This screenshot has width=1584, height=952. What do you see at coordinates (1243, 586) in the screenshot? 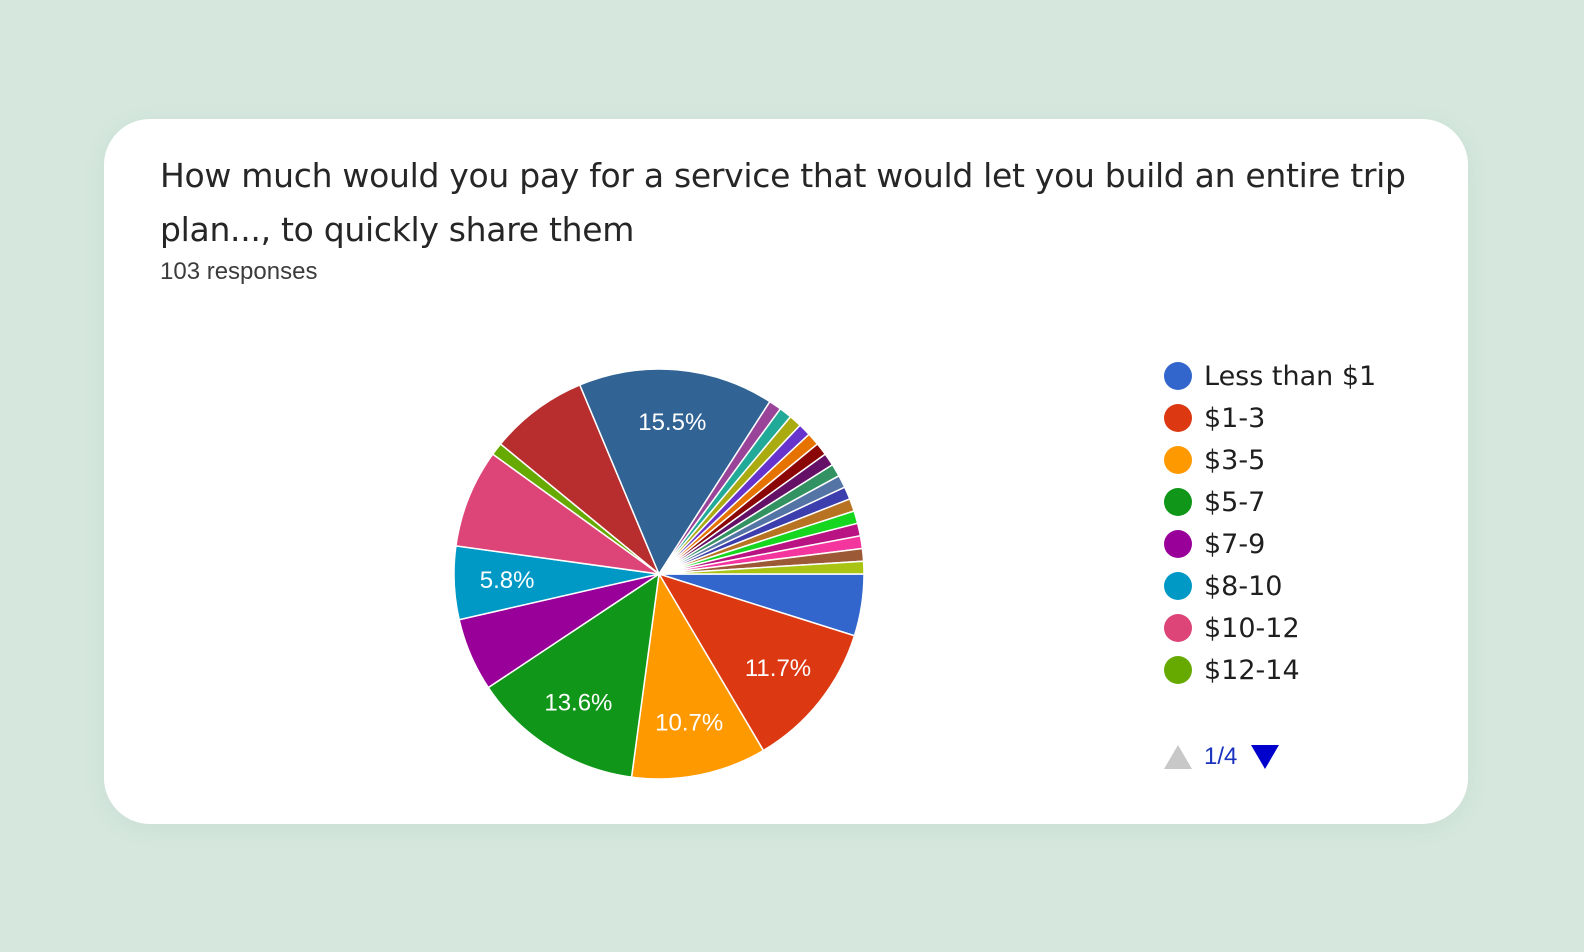
I see `legend-label: $8-10` at bounding box center [1243, 586].